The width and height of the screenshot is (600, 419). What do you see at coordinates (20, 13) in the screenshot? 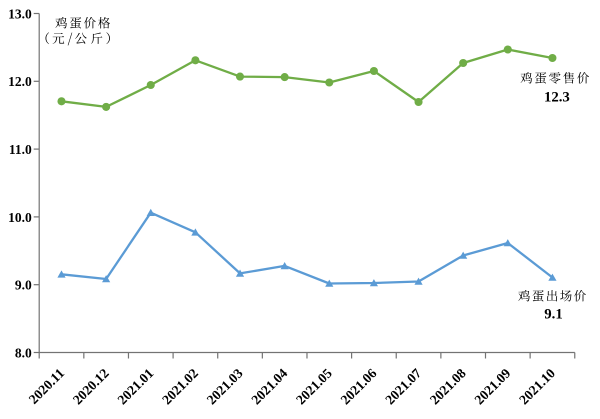
I see `svg-text: 13.0` at bounding box center [20, 13].